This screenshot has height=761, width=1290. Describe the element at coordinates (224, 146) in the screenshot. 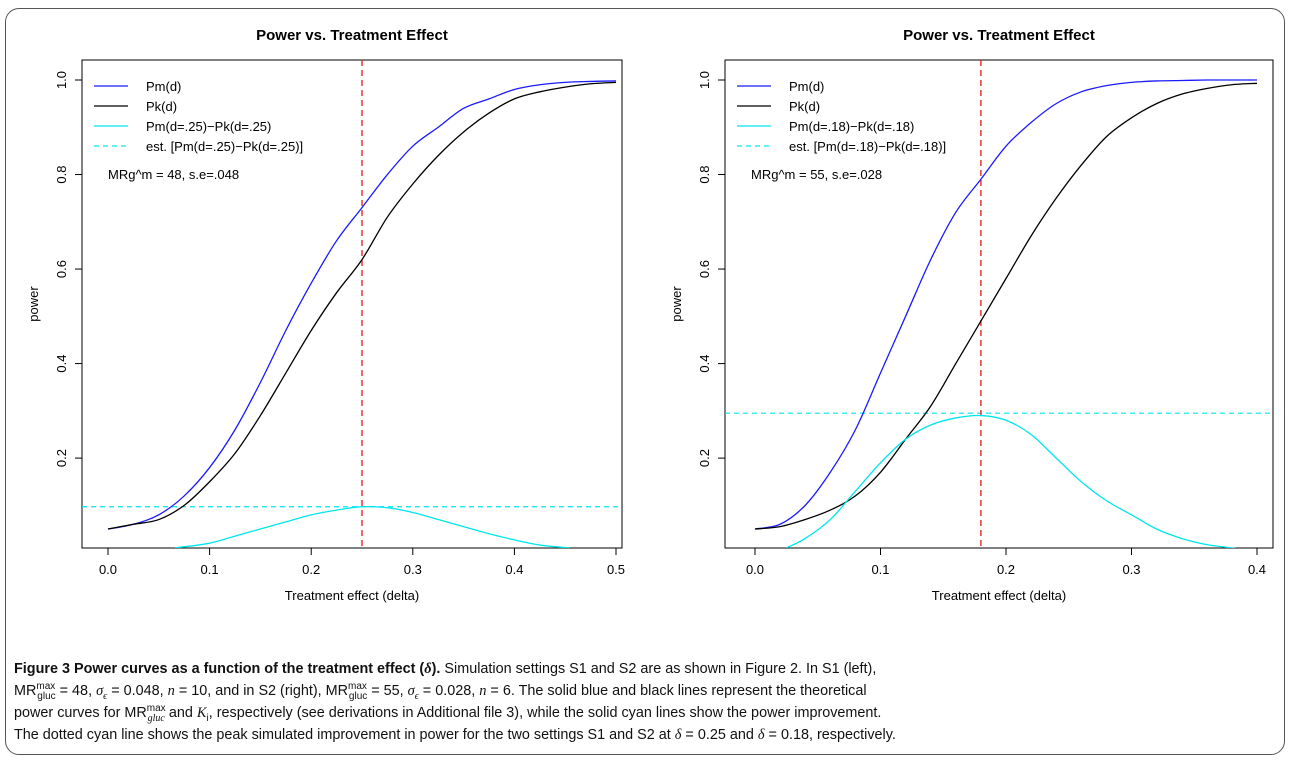

I see `legend-estimate-label: est. [Pm(d=.25)−Pk(d=.25)]` at that location.